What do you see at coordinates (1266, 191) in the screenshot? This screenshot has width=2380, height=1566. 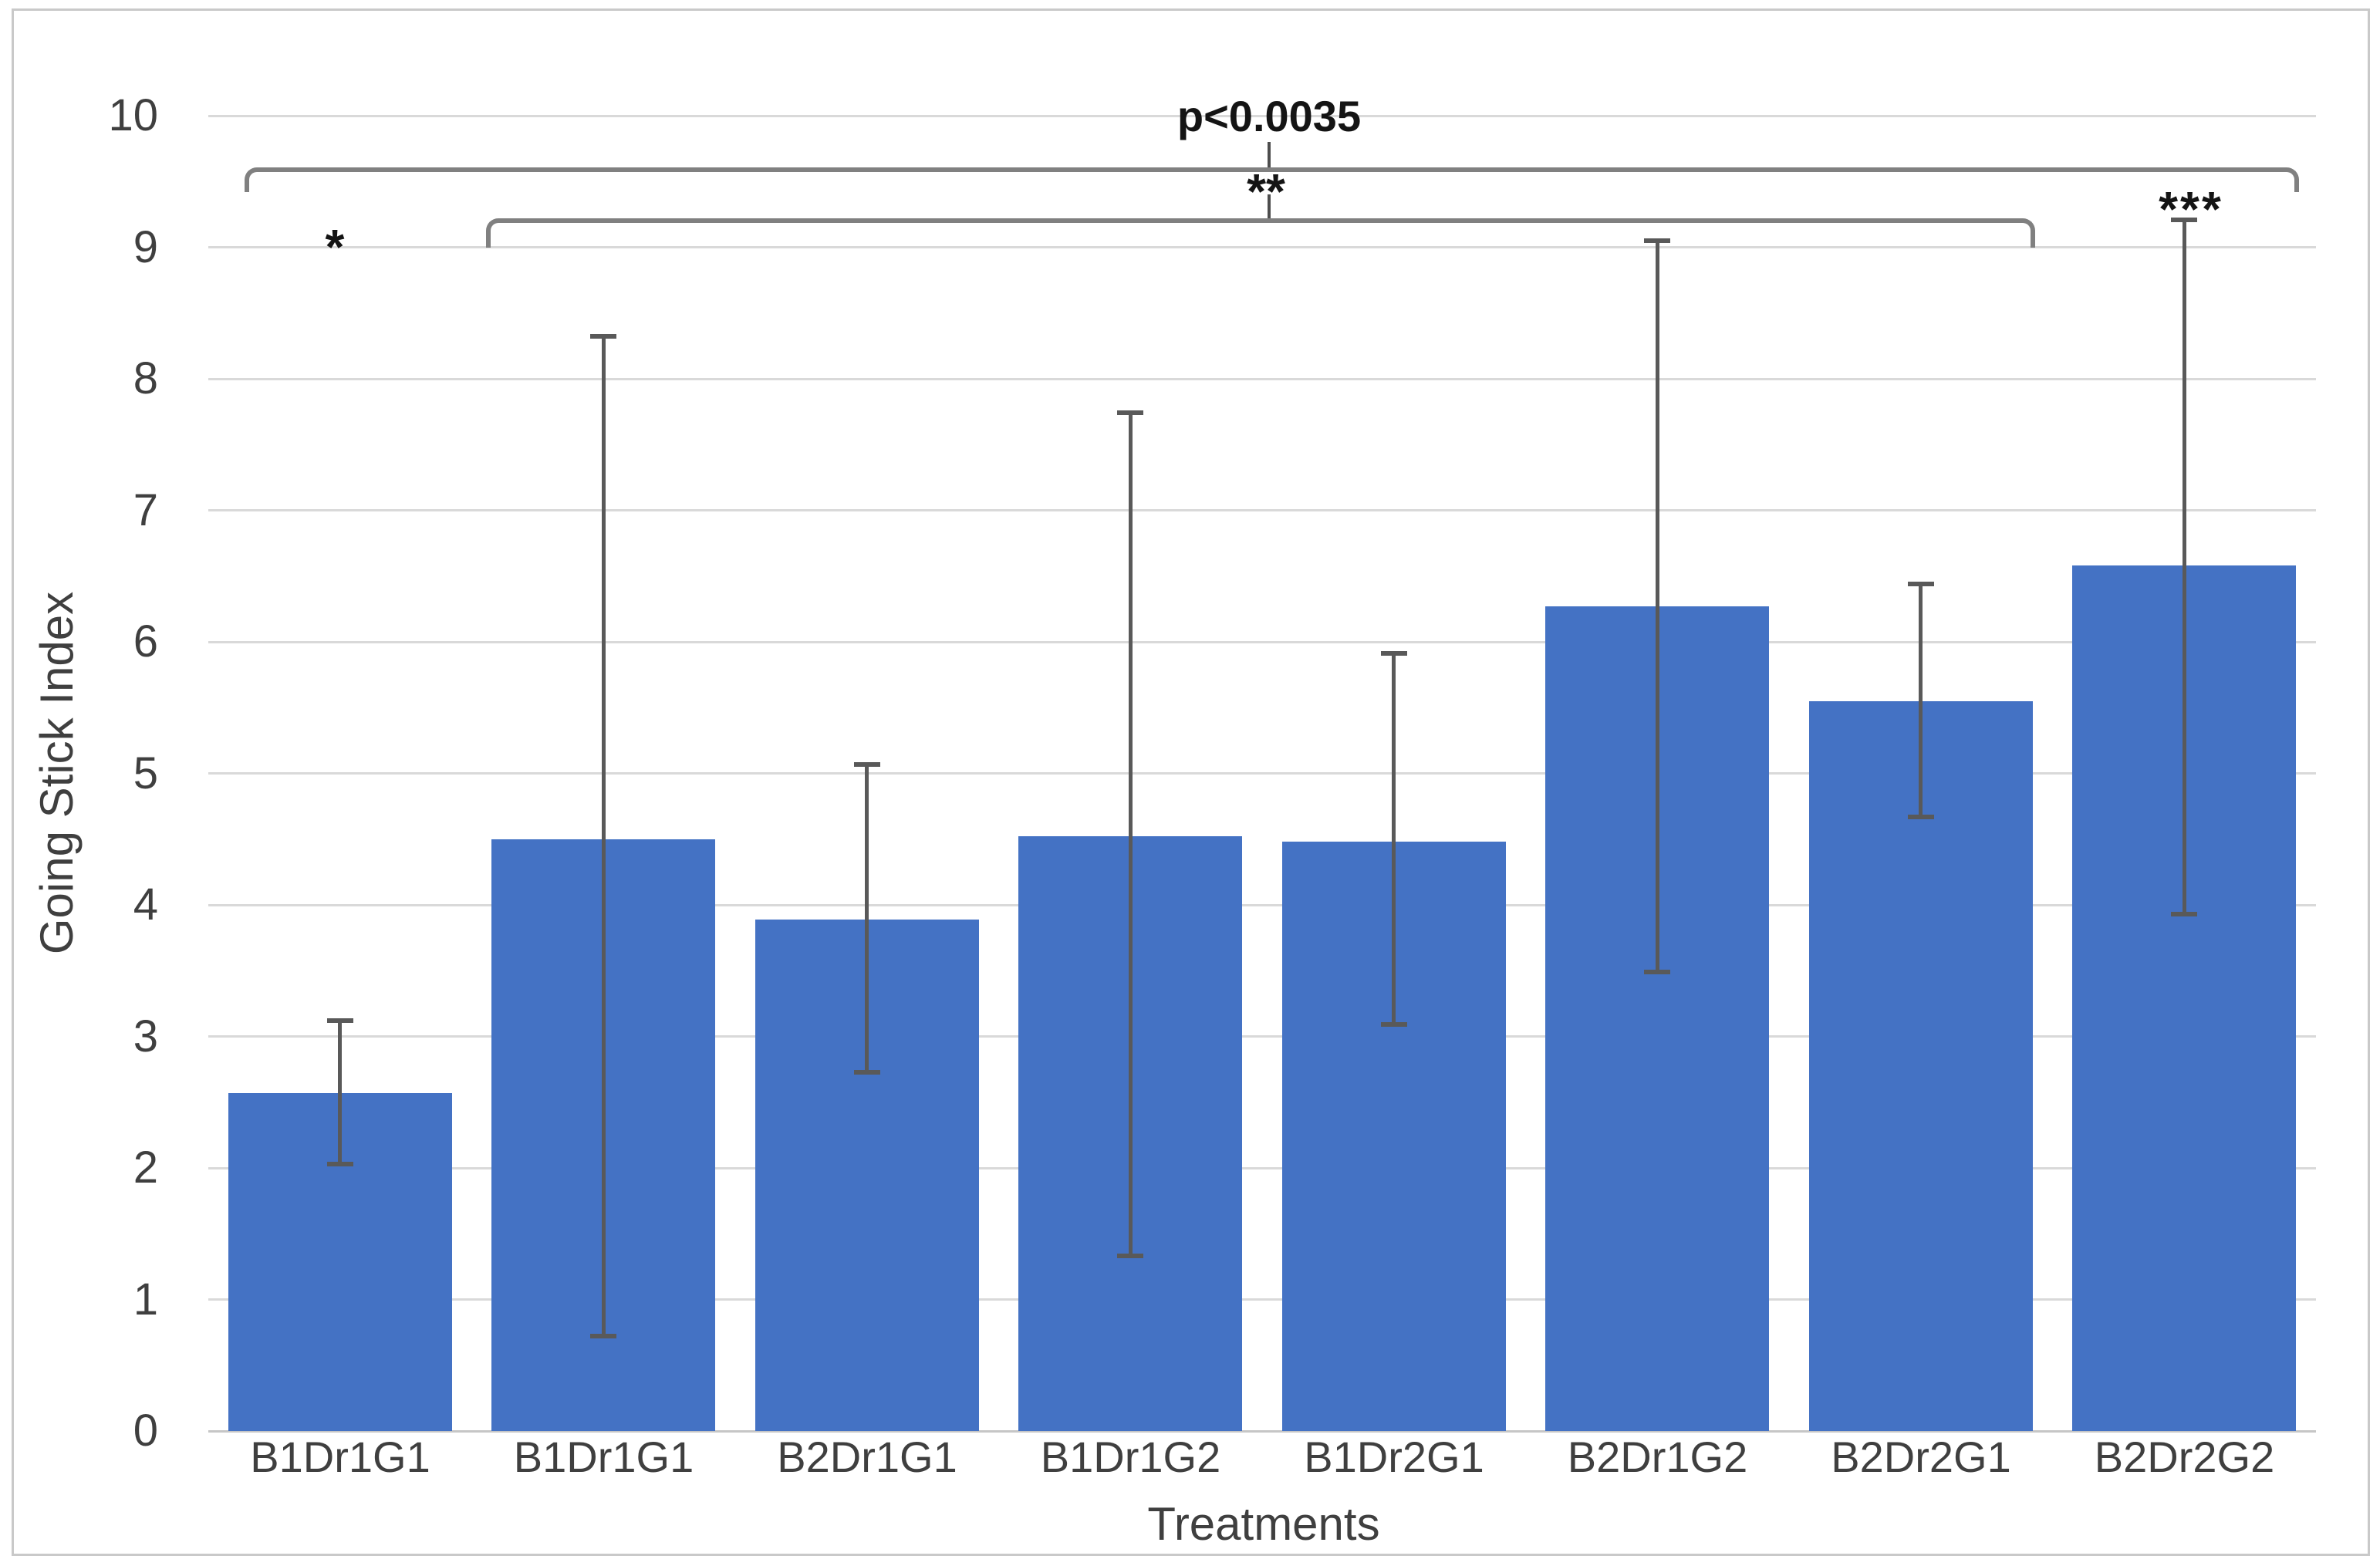 I see `significance-stars-inner-bracket: **` at bounding box center [1266, 191].